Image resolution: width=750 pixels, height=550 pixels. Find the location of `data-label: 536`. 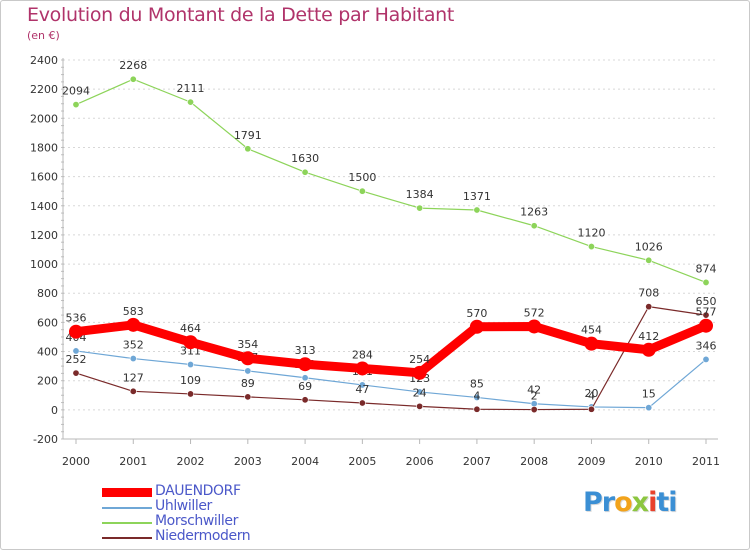

data-label: 536 is located at coordinates (76, 318).